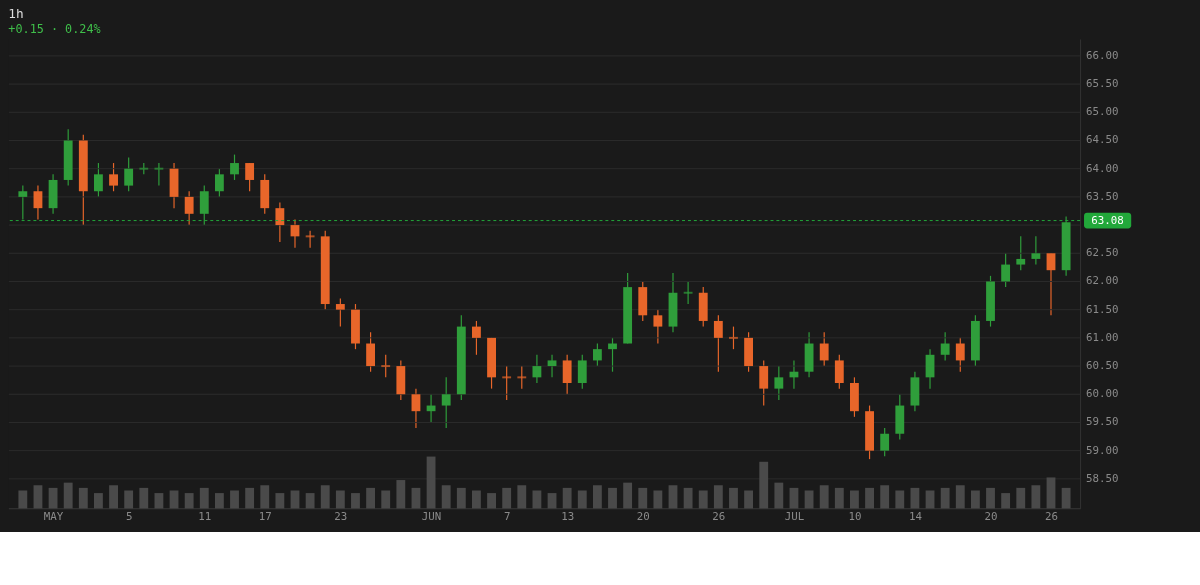  I want to click on chart-title: 1h, so click(16, 14).